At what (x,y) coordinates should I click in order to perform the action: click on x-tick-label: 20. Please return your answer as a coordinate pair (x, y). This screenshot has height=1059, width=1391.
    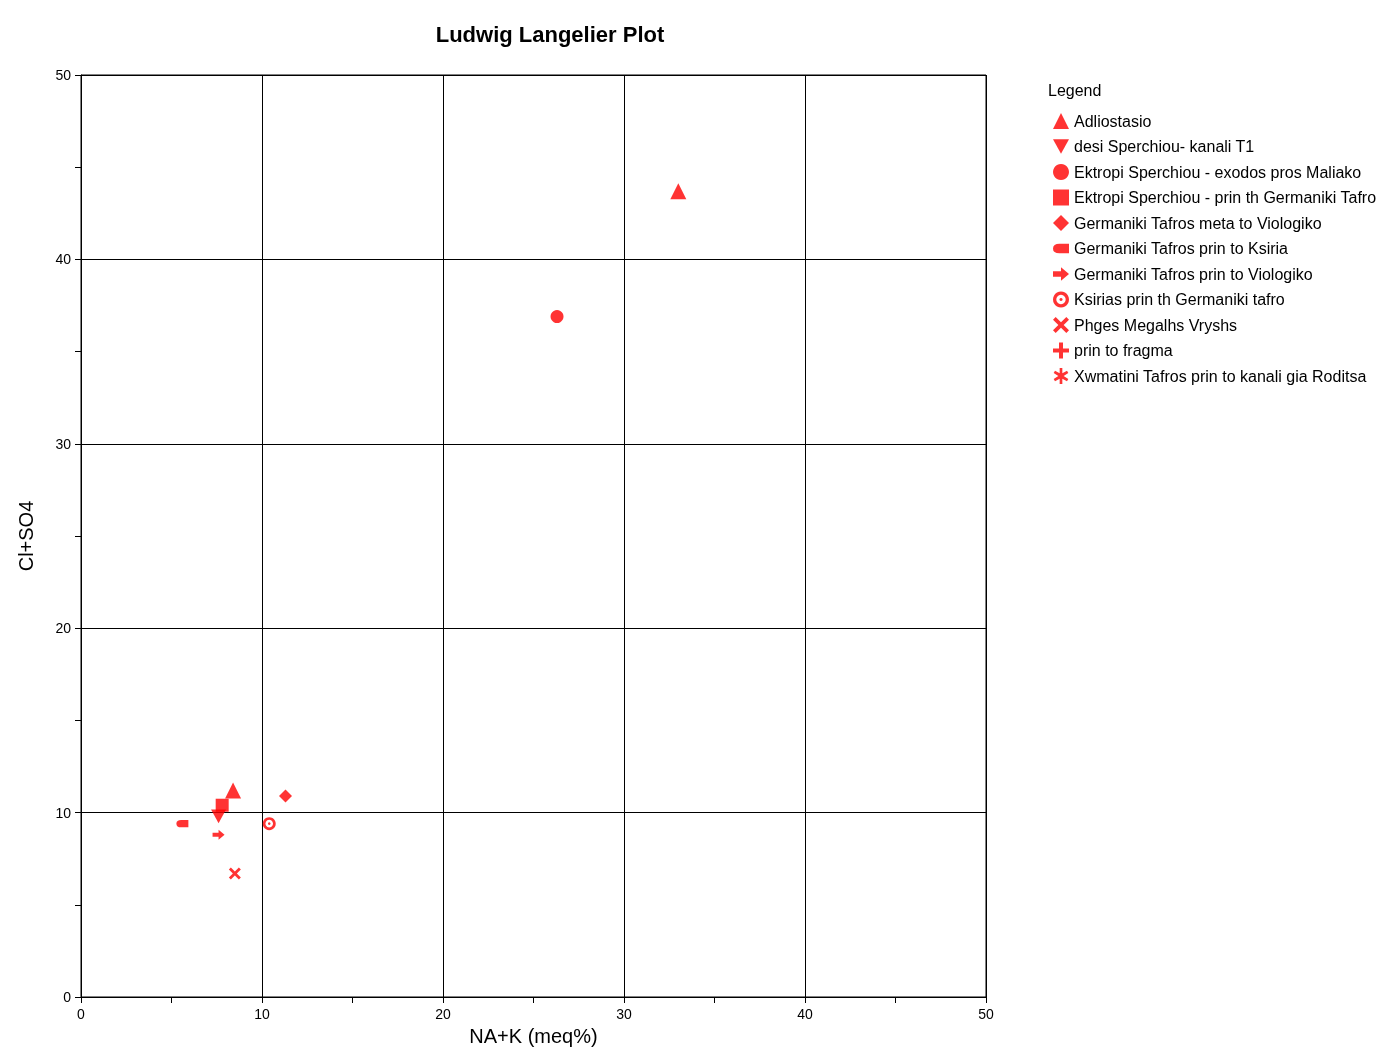
    Looking at the image, I should click on (443, 1014).